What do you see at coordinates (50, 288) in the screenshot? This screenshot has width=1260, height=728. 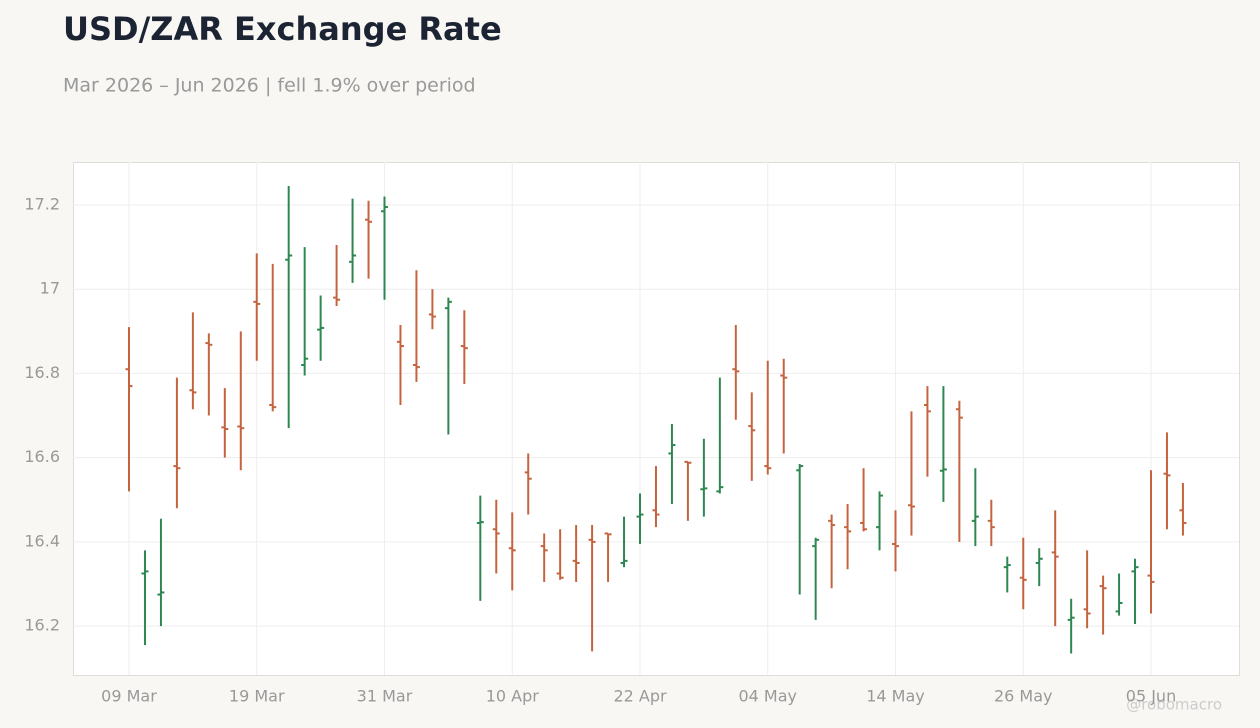 I see `y-tick-label: 17` at bounding box center [50, 288].